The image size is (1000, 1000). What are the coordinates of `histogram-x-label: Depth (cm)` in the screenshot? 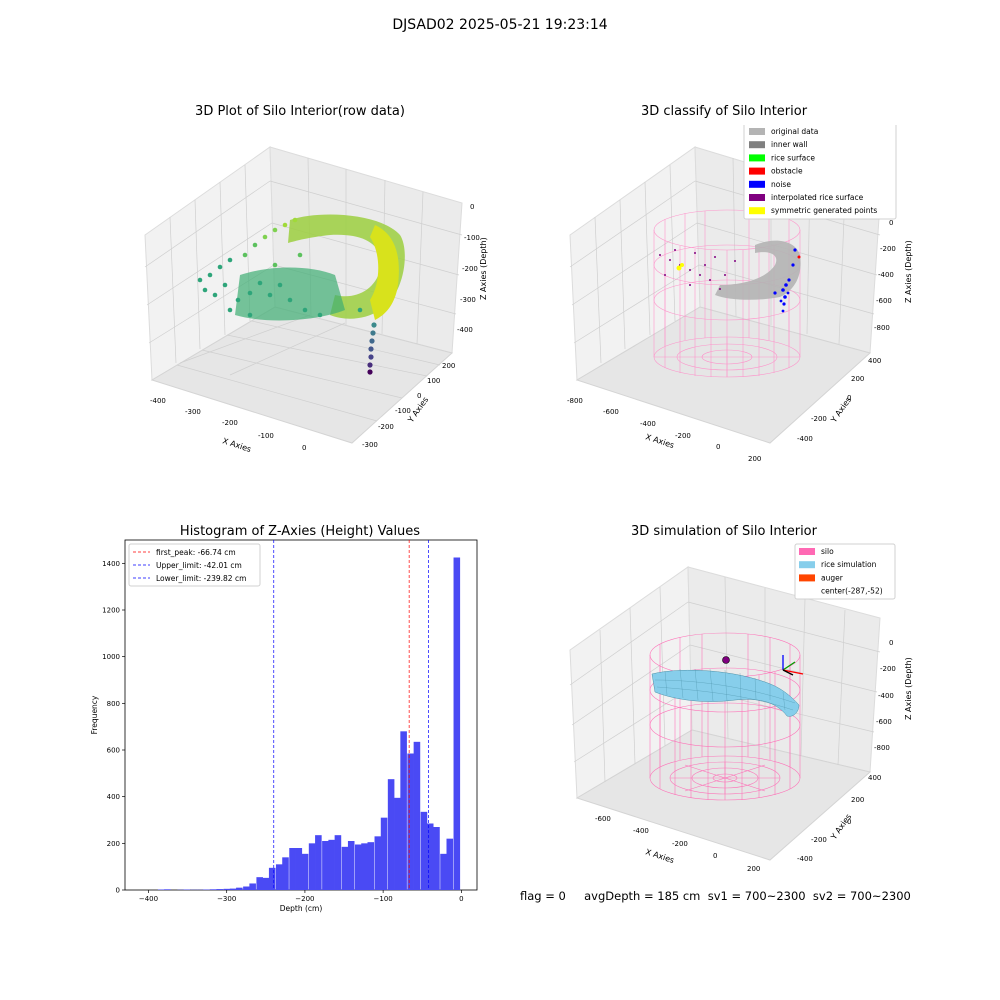 It's located at (301, 908).